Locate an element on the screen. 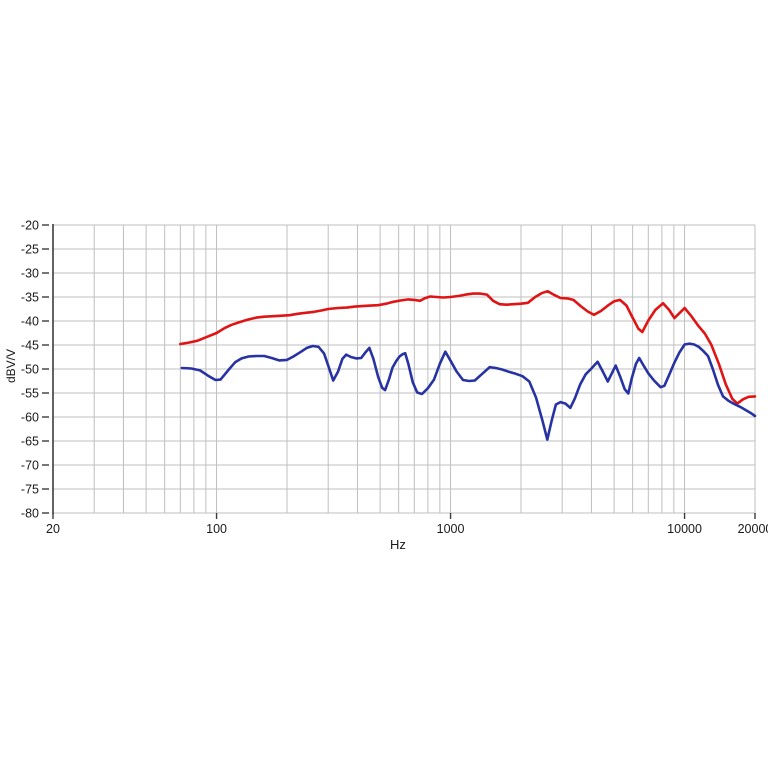 The height and width of the screenshot is (768, 768). y-tick-label: -40 is located at coordinates (30, 322).